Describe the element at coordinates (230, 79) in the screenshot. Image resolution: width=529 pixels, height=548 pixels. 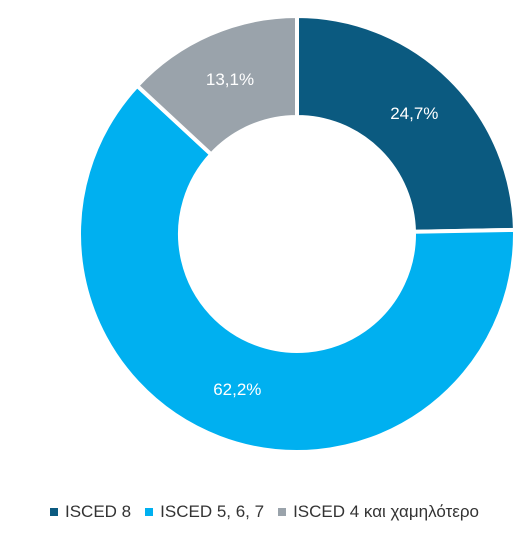
I see `data-label-isced-4-and-lower: 13,1%` at that location.